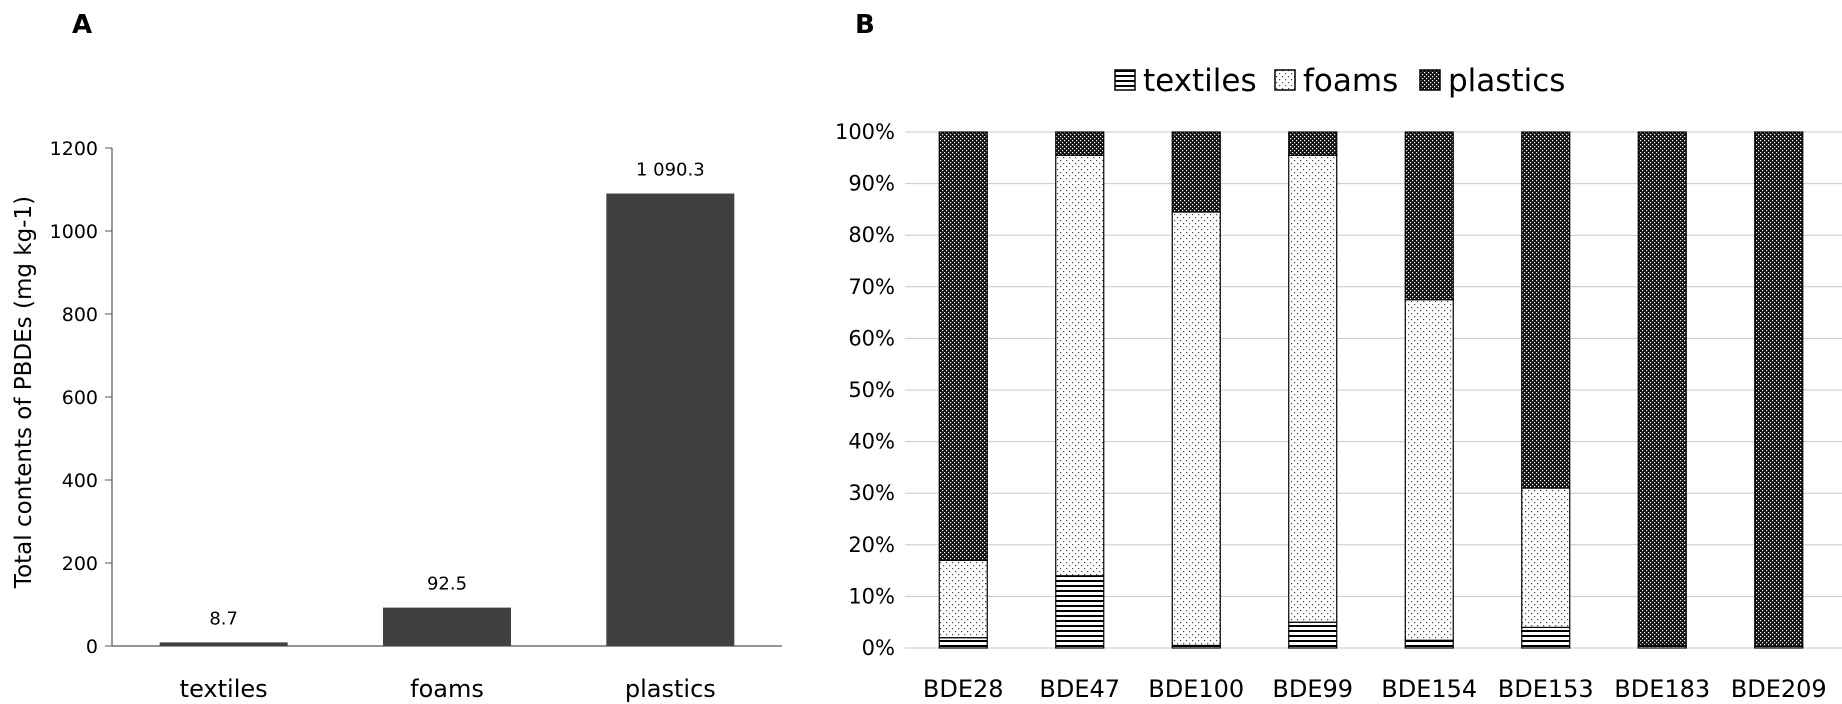 This screenshot has width=1842, height=704. What do you see at coordinates (82, 25) in the screenshot?
I see `panel-a-label: A` at bounding box center [82, 25].